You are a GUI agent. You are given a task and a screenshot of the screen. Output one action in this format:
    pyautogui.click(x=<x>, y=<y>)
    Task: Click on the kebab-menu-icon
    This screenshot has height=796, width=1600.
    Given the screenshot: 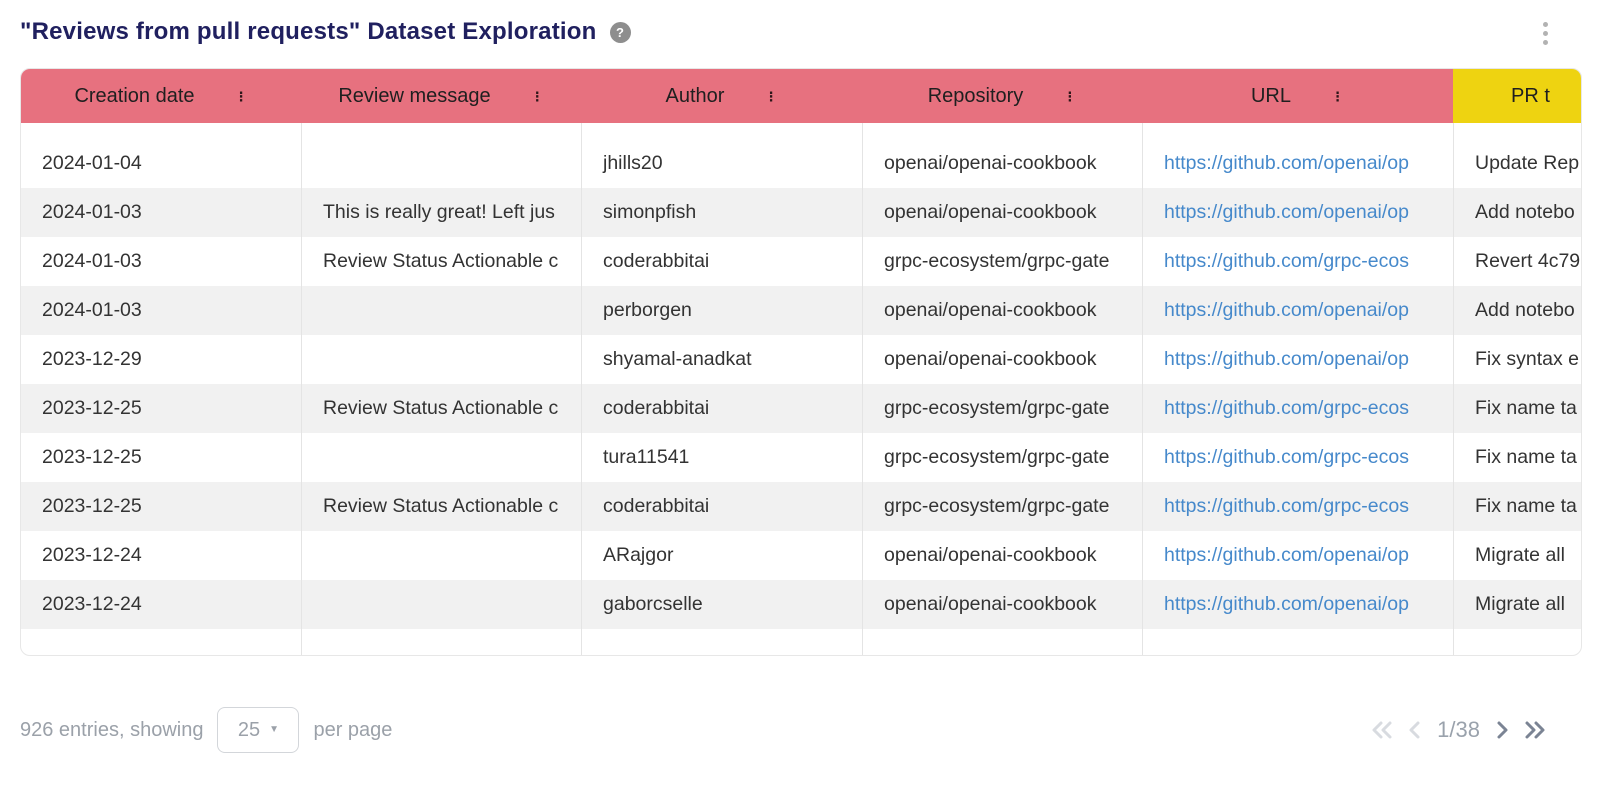 What is the action you would take?
    pyautogui.click(x=1545, y=33)
    